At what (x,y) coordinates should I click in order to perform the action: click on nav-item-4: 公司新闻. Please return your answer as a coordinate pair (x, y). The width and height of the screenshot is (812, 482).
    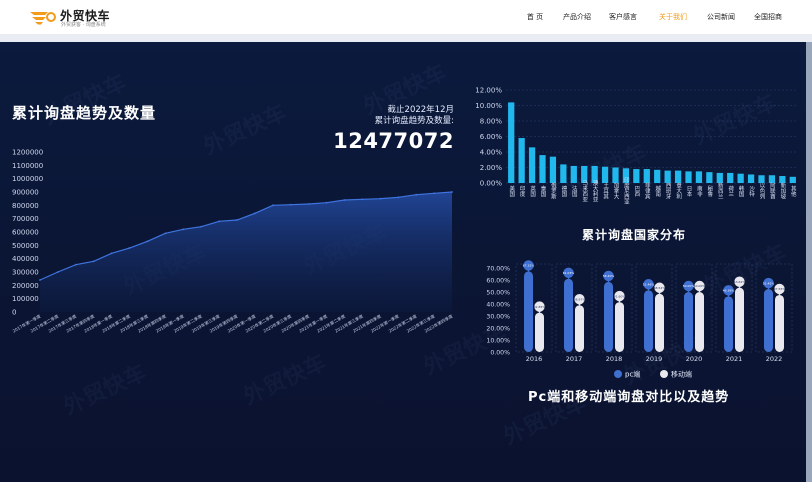
    Looking at the image, I should click on (721, 17).